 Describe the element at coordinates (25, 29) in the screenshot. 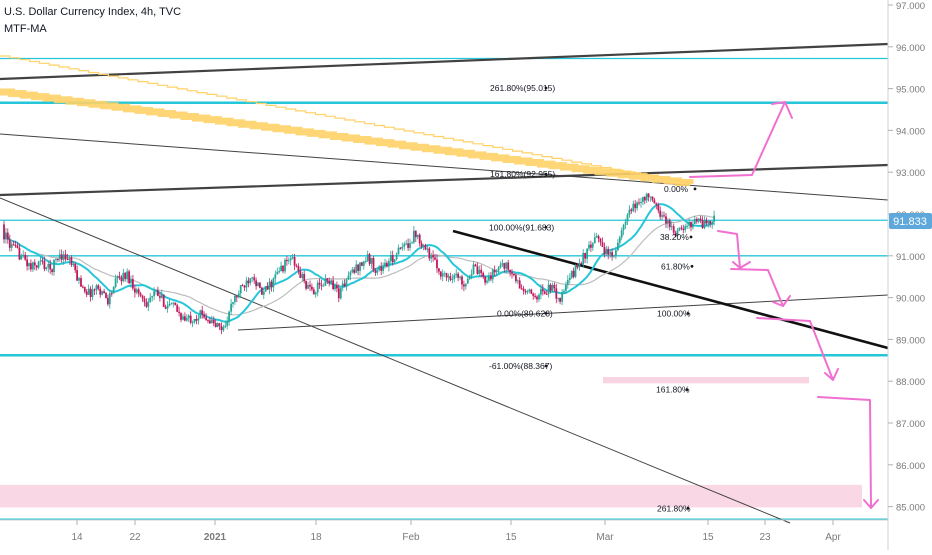

I see `indicator-name: MTF-MA` at that location.